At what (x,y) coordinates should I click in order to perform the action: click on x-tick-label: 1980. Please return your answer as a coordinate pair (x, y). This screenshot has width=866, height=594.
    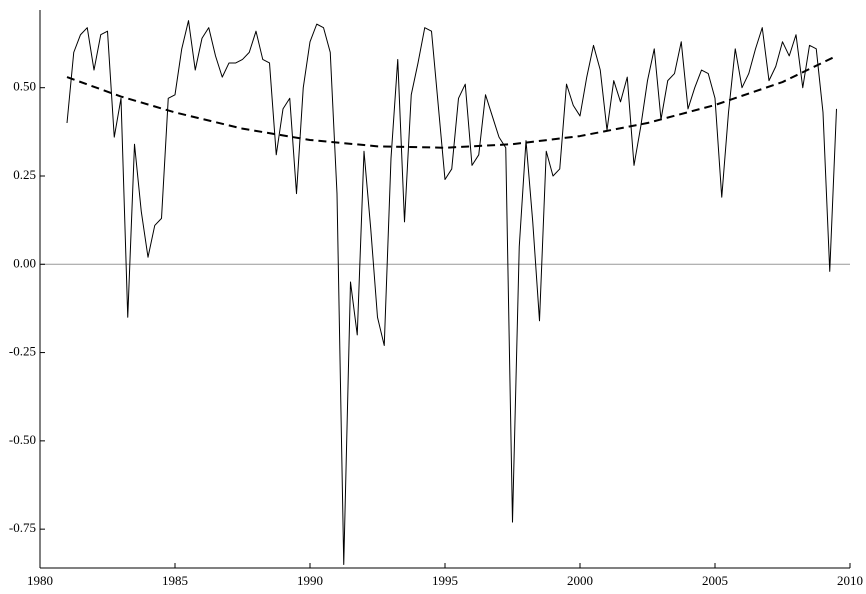
    Looking at the image, I should click on (40, 580).